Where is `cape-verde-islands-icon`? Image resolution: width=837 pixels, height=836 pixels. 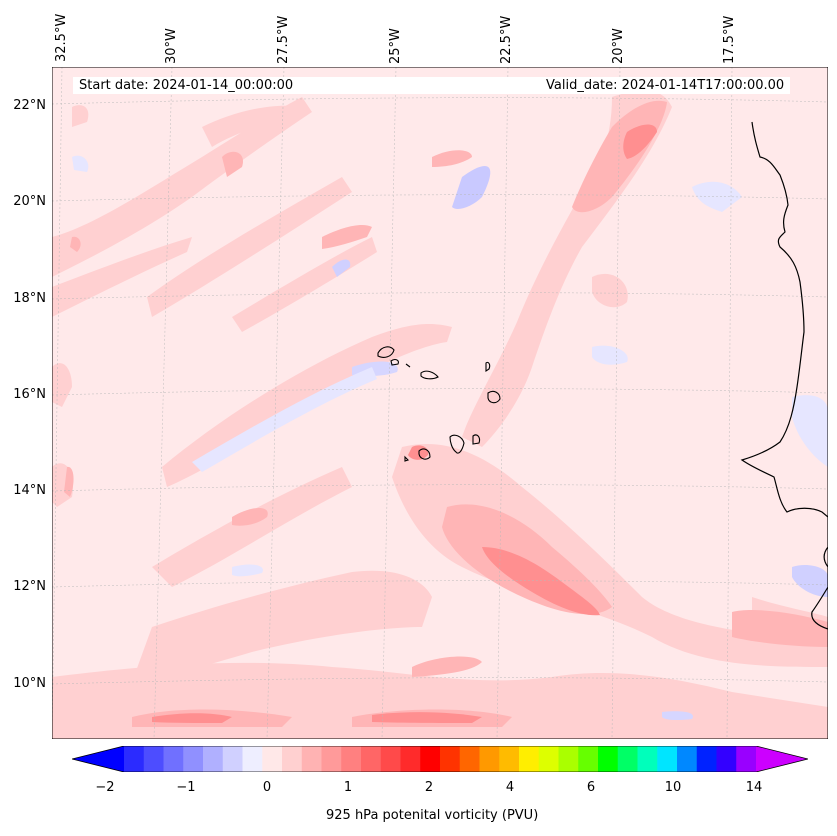 cape-verde-islands-icon is located at coordinates (439, 404).